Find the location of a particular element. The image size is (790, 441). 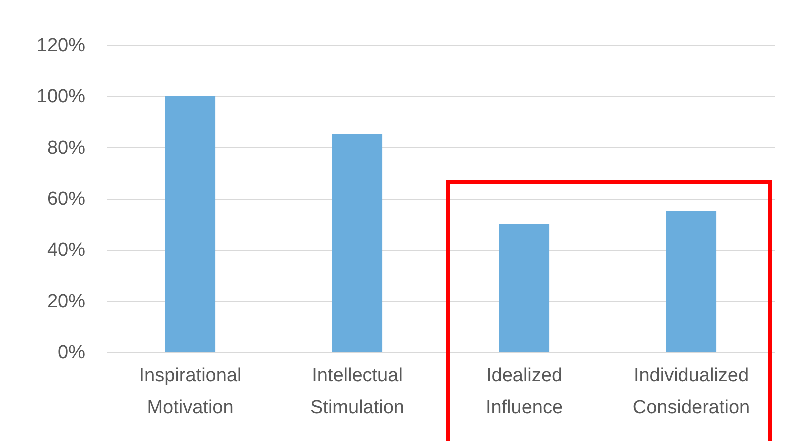

y-tick-label: 20% is located at coordinates (66, 301).